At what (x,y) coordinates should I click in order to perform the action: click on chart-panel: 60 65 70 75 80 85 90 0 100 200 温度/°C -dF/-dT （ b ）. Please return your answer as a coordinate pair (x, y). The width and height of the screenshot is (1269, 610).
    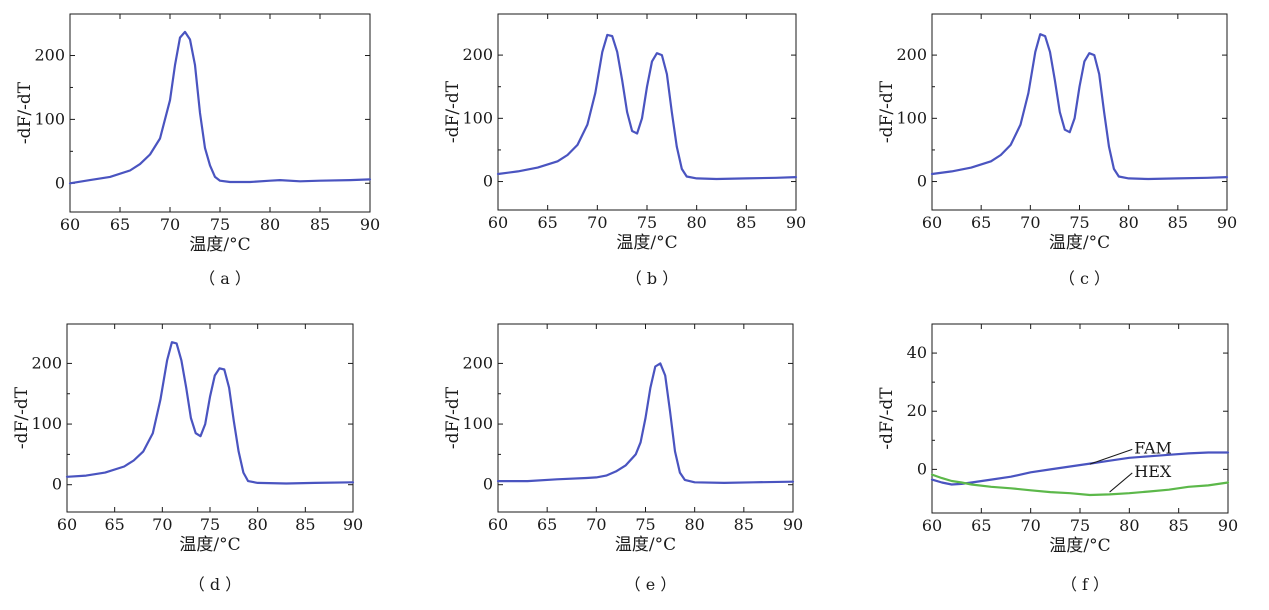
    Looking at the image, I should click on (624, 150).